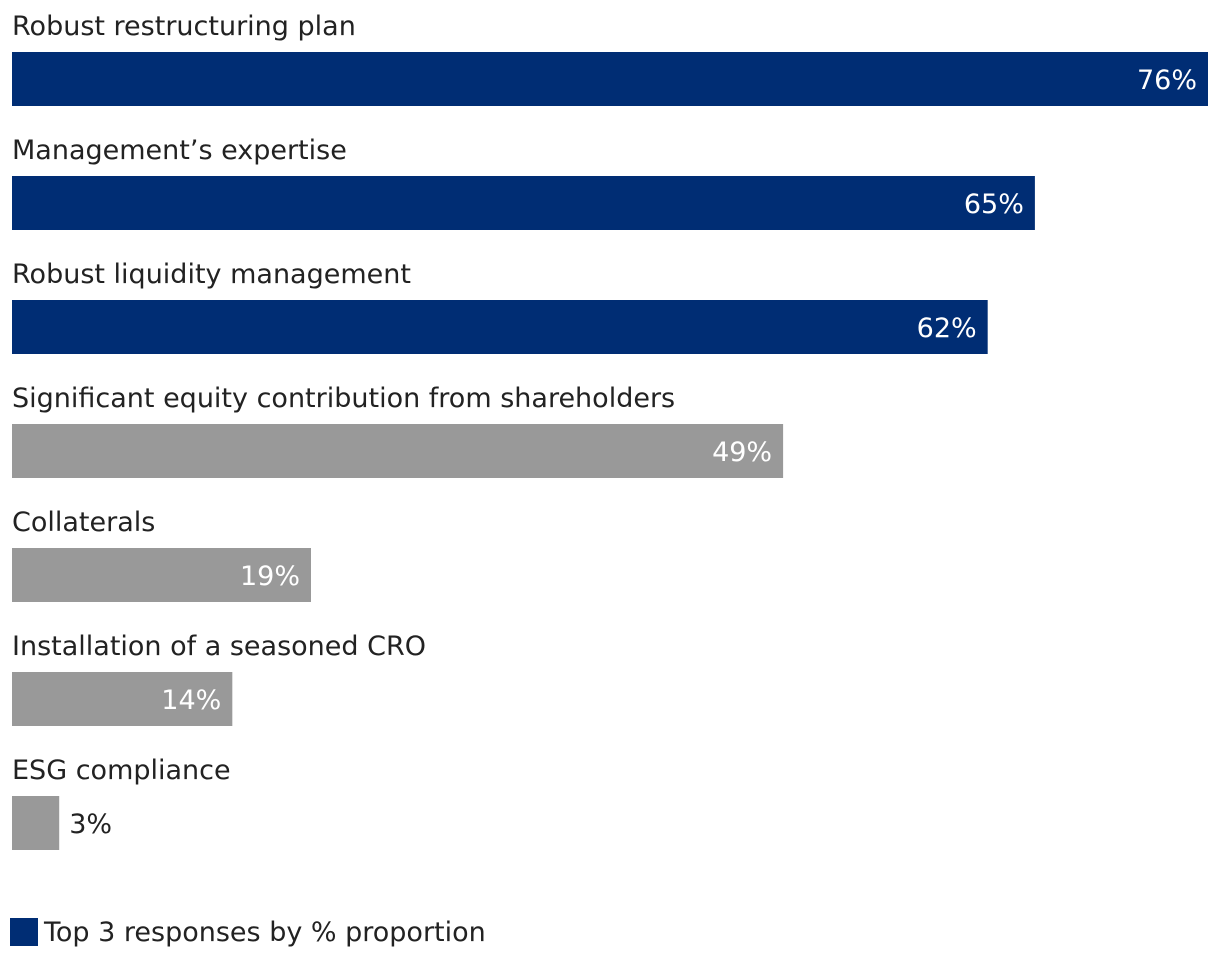  I want to click on category-label: Management’s expertise, so click(179, 150).